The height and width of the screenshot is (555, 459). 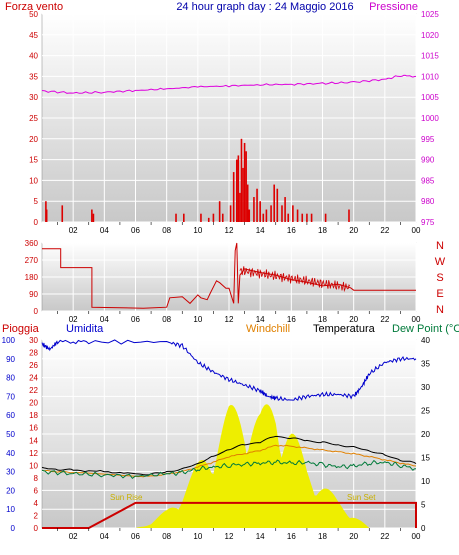 I want to click on rain-tick-label: 16, so click(x=33, y=428).